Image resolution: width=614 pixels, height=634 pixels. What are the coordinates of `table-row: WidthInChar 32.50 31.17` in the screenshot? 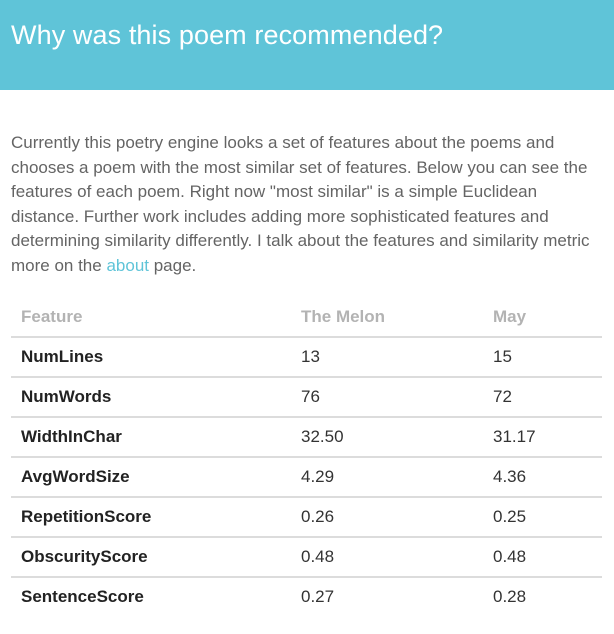 It's located at (306, 437).